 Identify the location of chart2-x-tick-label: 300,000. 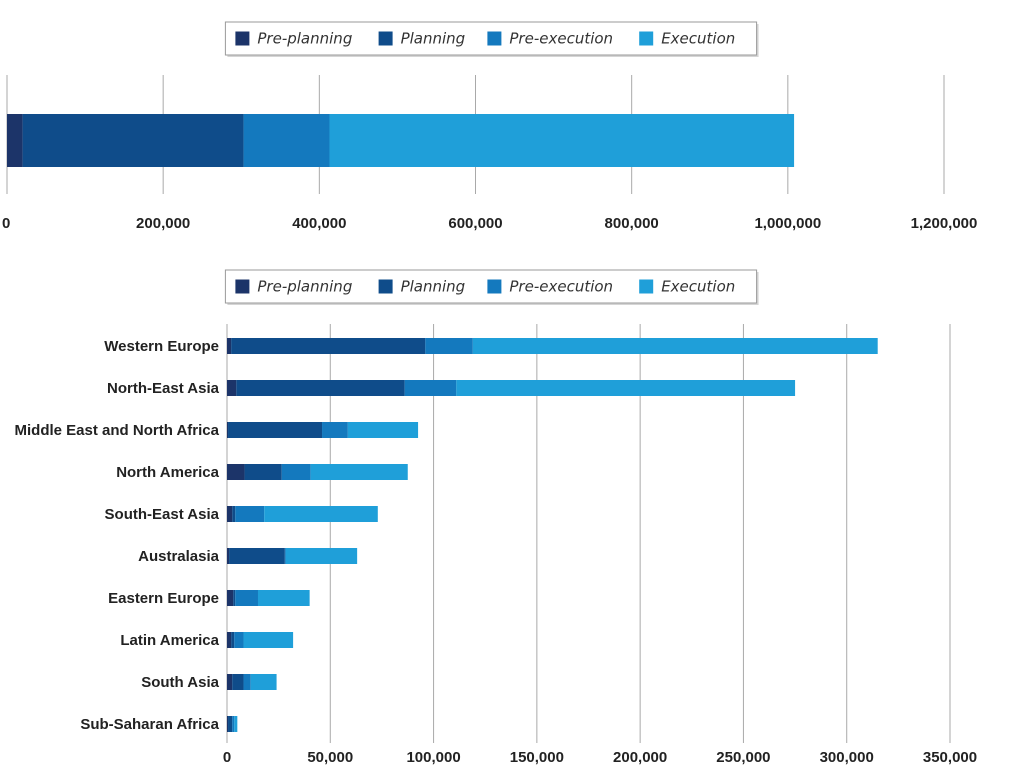
(847, 757).